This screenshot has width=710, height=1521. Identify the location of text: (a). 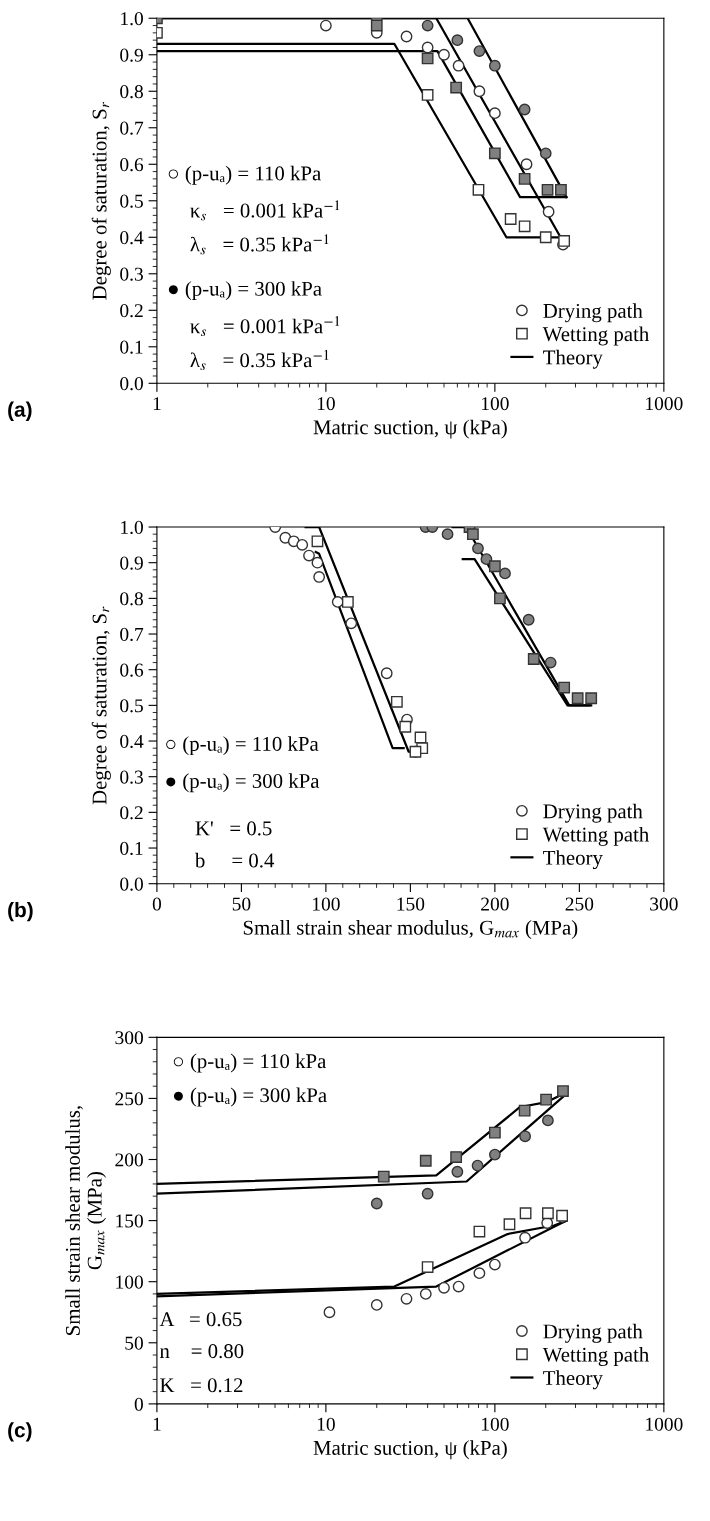
(20, 411).